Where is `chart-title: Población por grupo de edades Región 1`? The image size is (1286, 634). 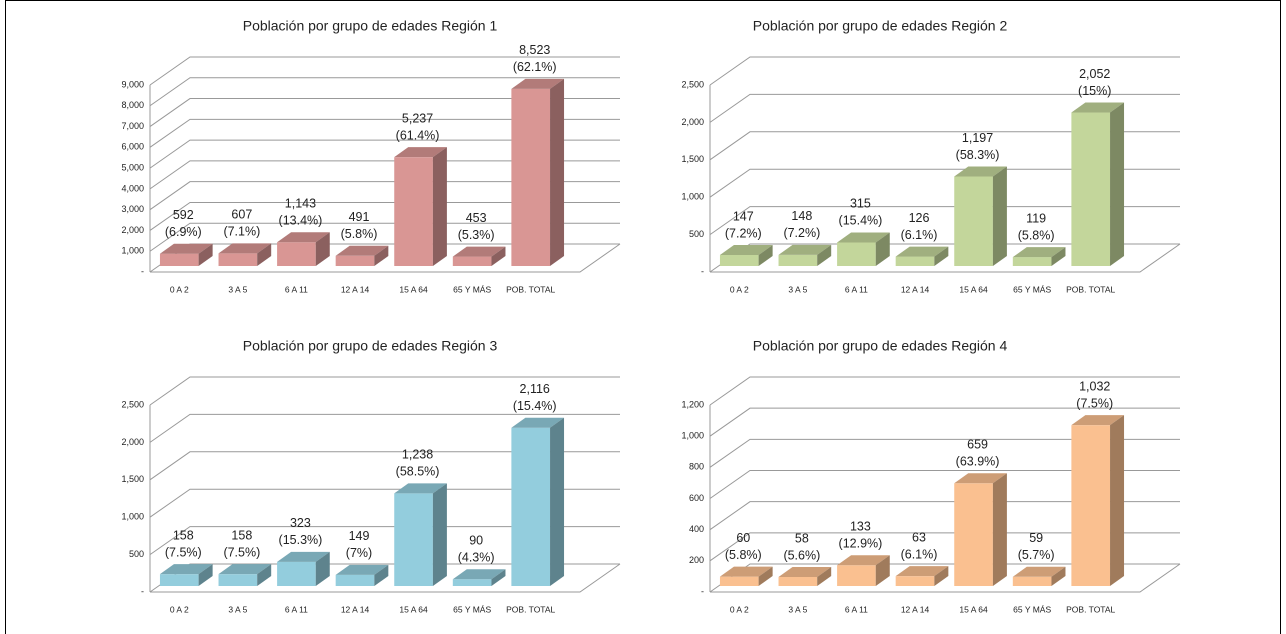
chart-title: Población por grupo de edades Región 1 is located at coordinates (370, 26).